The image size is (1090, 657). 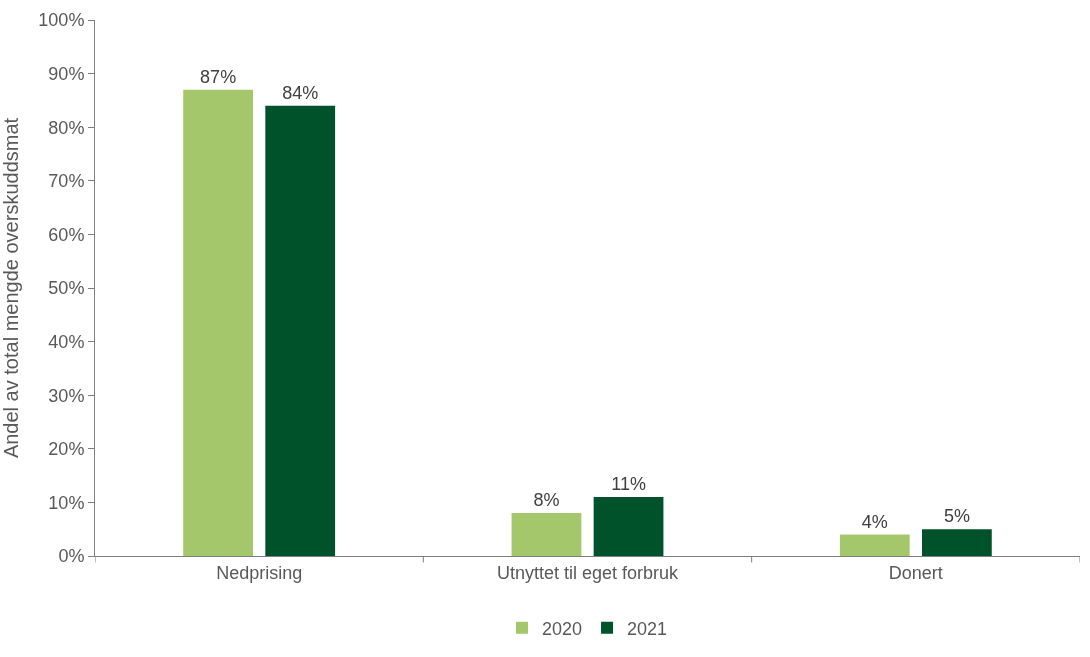 I want to click on y-tick-label: 90%, so click(x=66, y=73).